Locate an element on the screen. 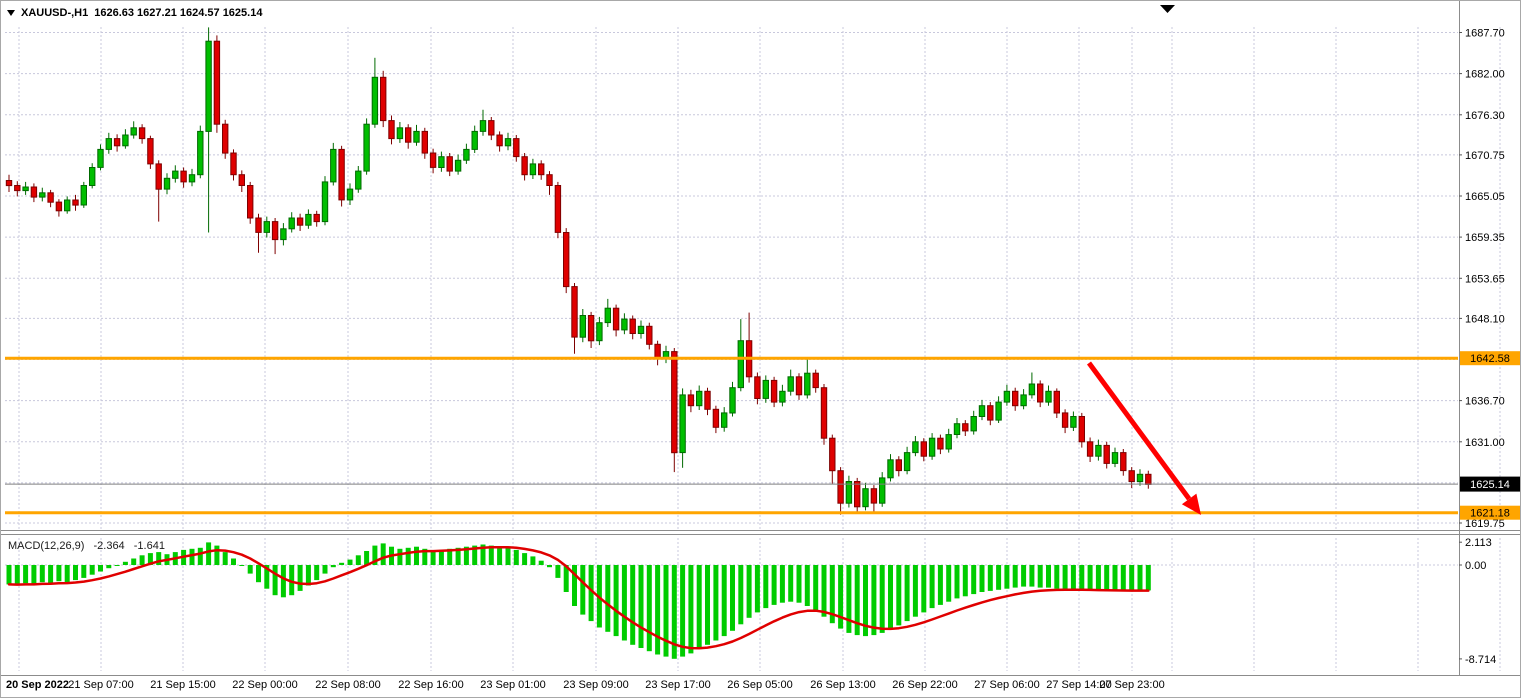  svg-text: 1619.75 is located at coordinates (1485, 524).